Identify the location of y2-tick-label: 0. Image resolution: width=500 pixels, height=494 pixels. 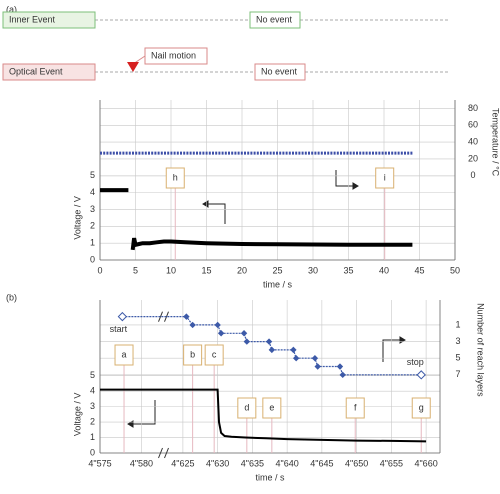
(472, 175).